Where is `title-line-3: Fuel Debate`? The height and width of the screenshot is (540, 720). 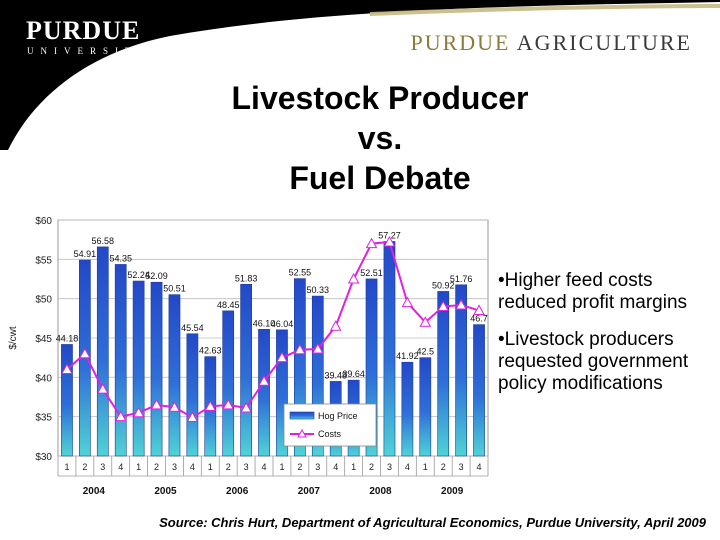
title-line-3: Fuel Debate is located at coordinates (380, 178).